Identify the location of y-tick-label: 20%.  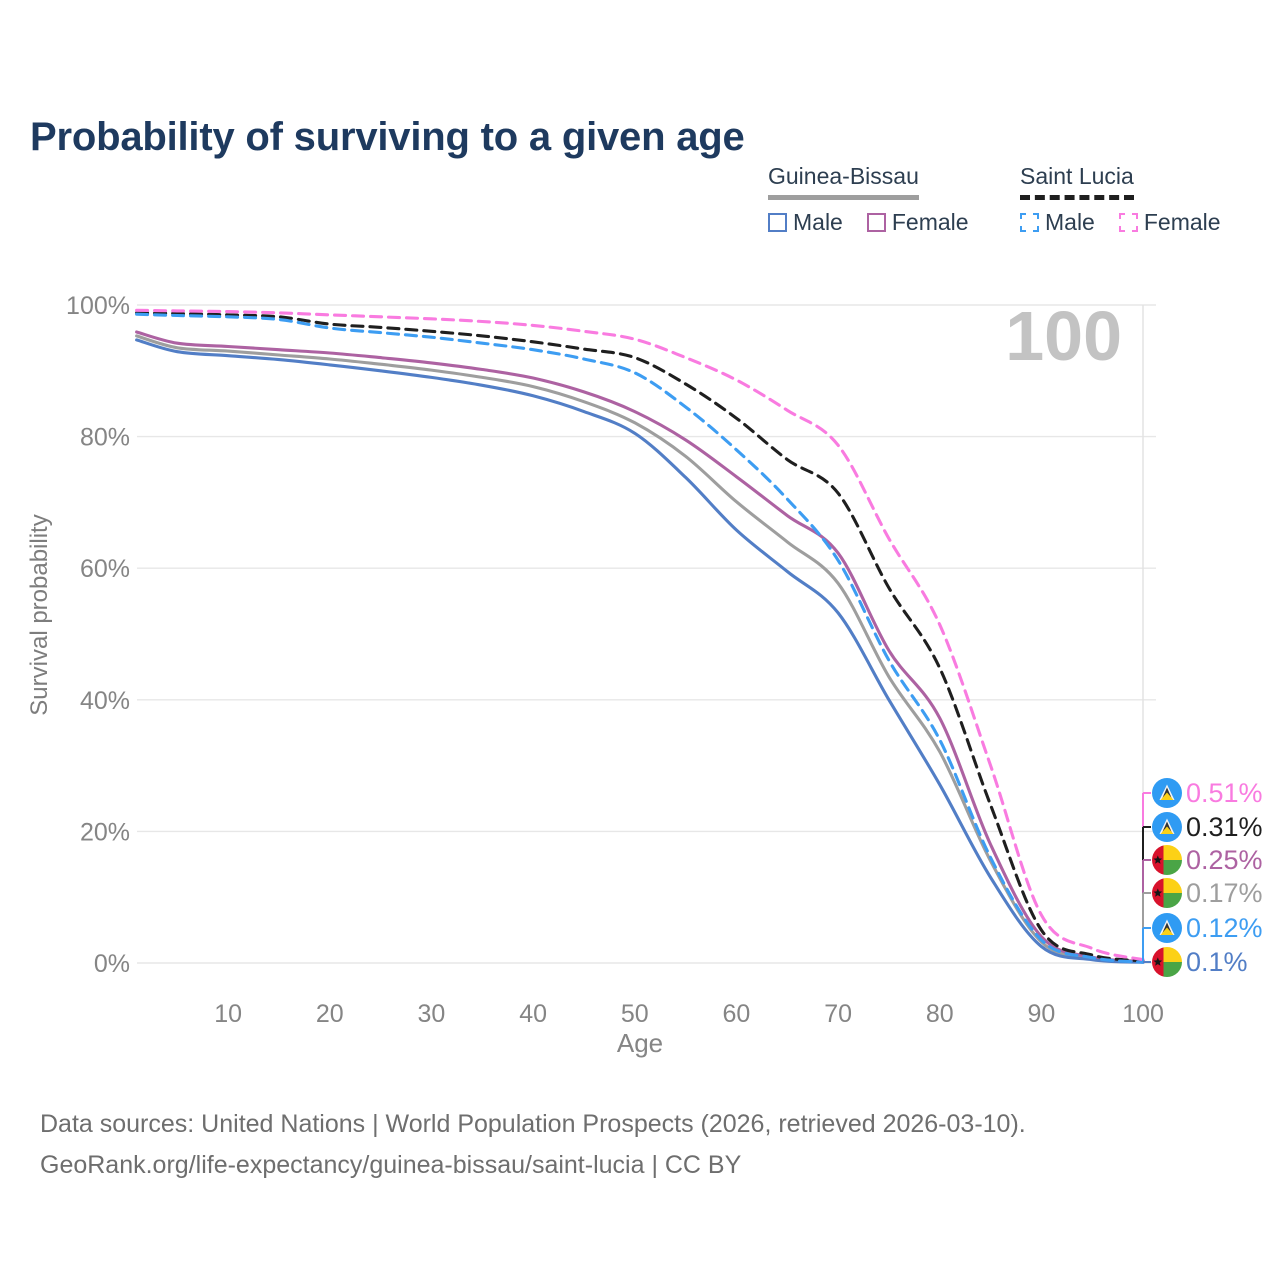
(105, 832).